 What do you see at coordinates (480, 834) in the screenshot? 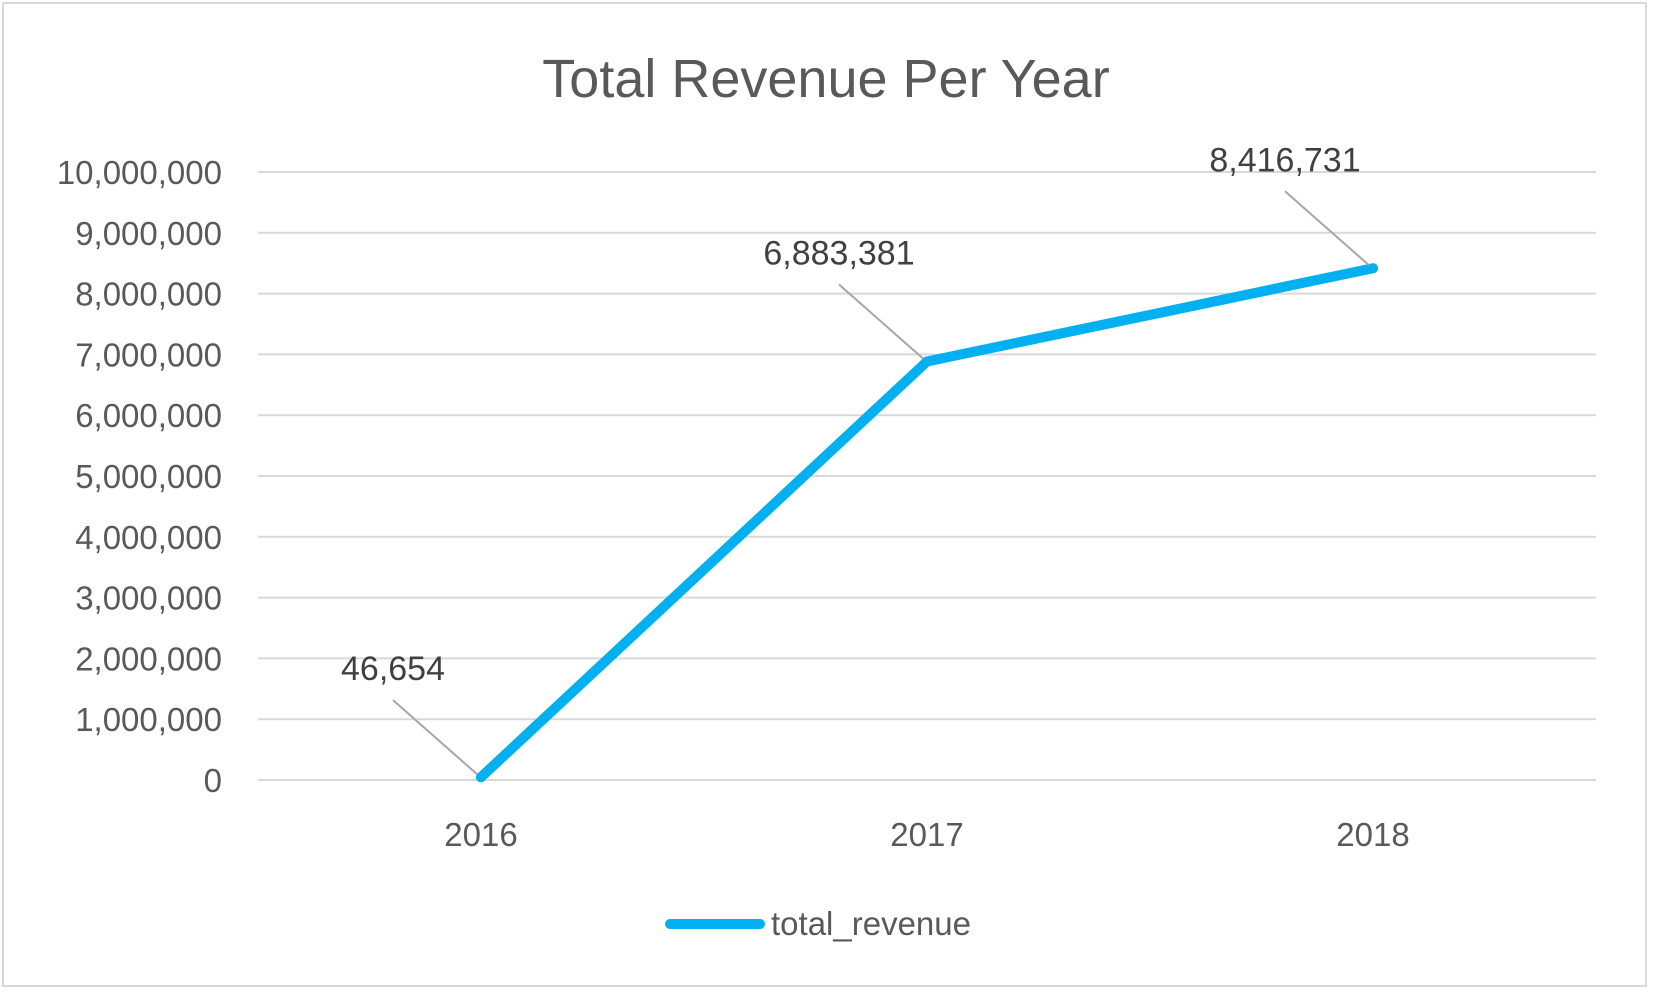
I see `x-tick-label: 2016` at bounding box center [480, 834].